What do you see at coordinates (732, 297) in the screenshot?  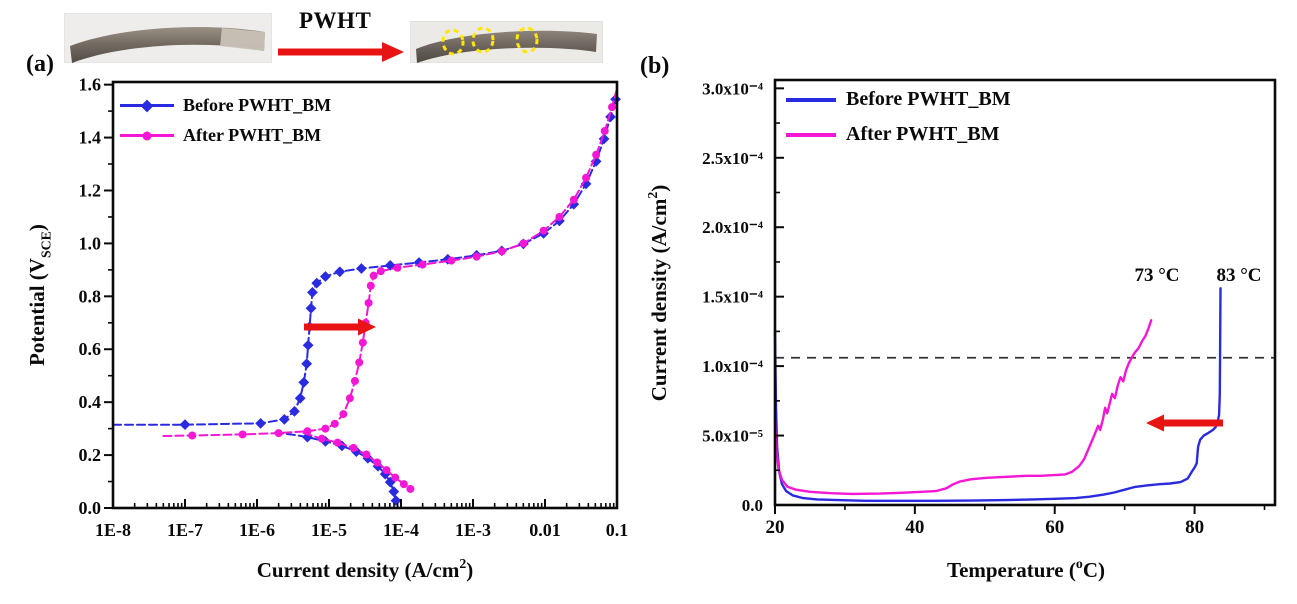 I see `y-tick-label: 1.5x10⁻⁴` at bounding box center [732, 297].